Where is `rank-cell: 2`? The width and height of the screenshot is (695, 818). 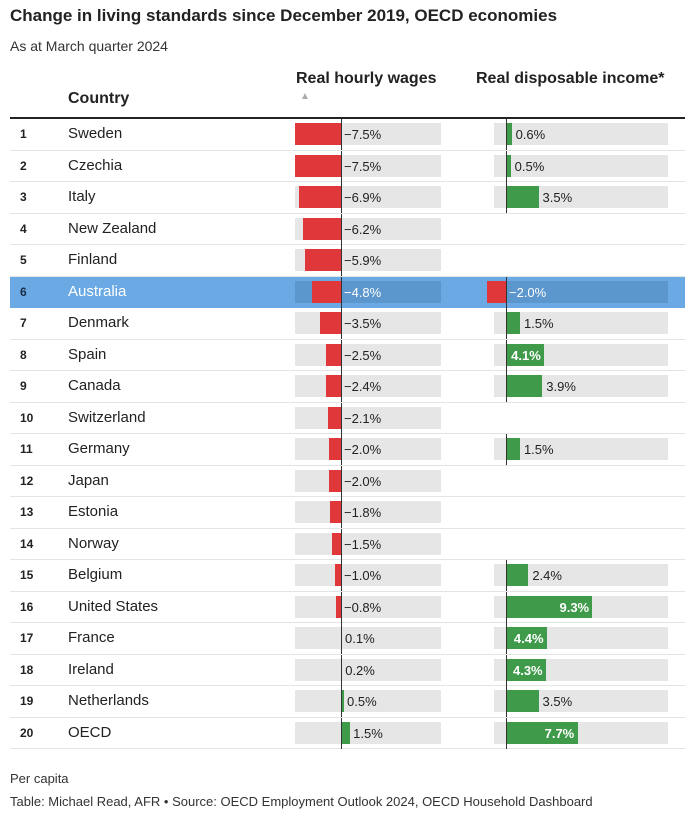
rank-cell: 2 is located at coordinates (23, 165).